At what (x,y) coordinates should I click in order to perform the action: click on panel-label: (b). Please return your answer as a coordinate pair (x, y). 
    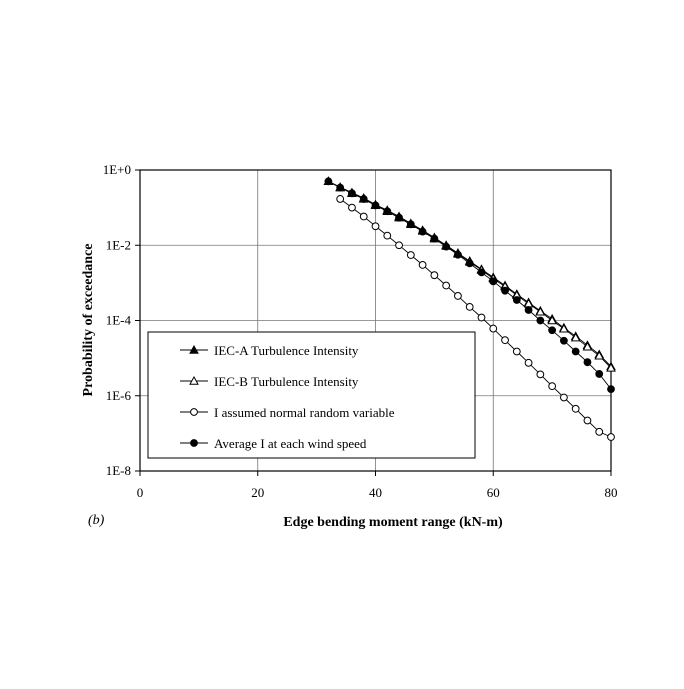
    Looking at the image, I should click on (96, 520).